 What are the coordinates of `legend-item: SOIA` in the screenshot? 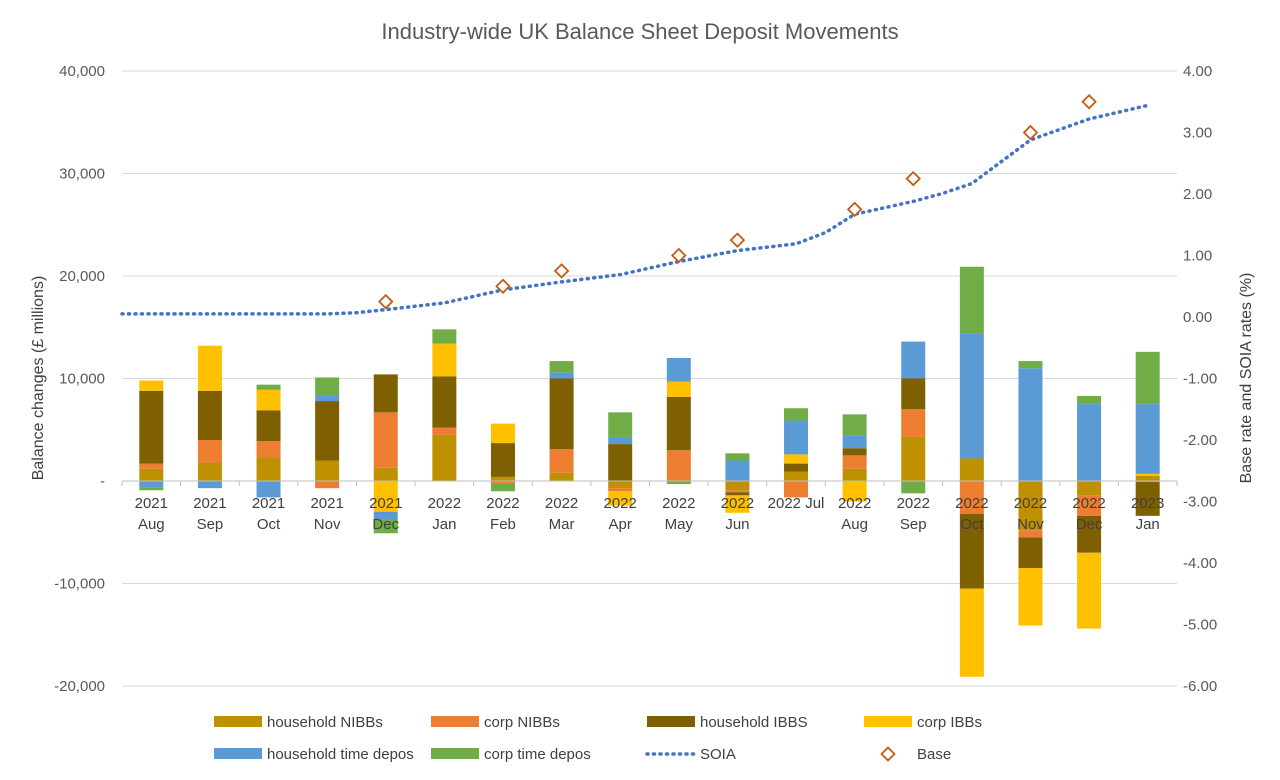 It's located at (690, 754).